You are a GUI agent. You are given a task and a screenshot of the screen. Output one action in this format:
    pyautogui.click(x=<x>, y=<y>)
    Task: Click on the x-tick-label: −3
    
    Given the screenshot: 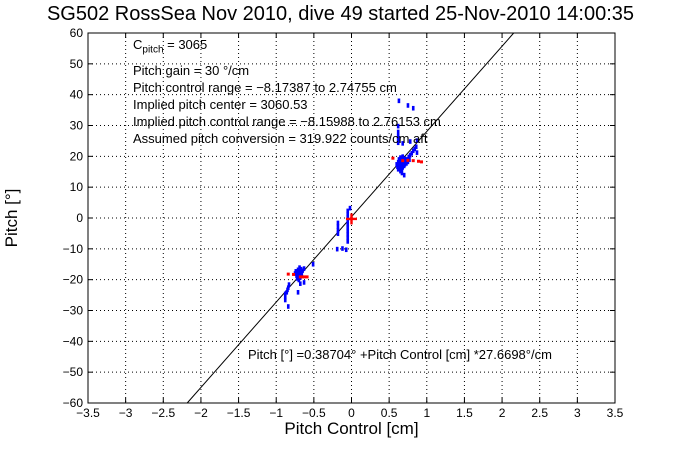 What is the action you would take?
    pyautogui.click(x=126, y=413)
    